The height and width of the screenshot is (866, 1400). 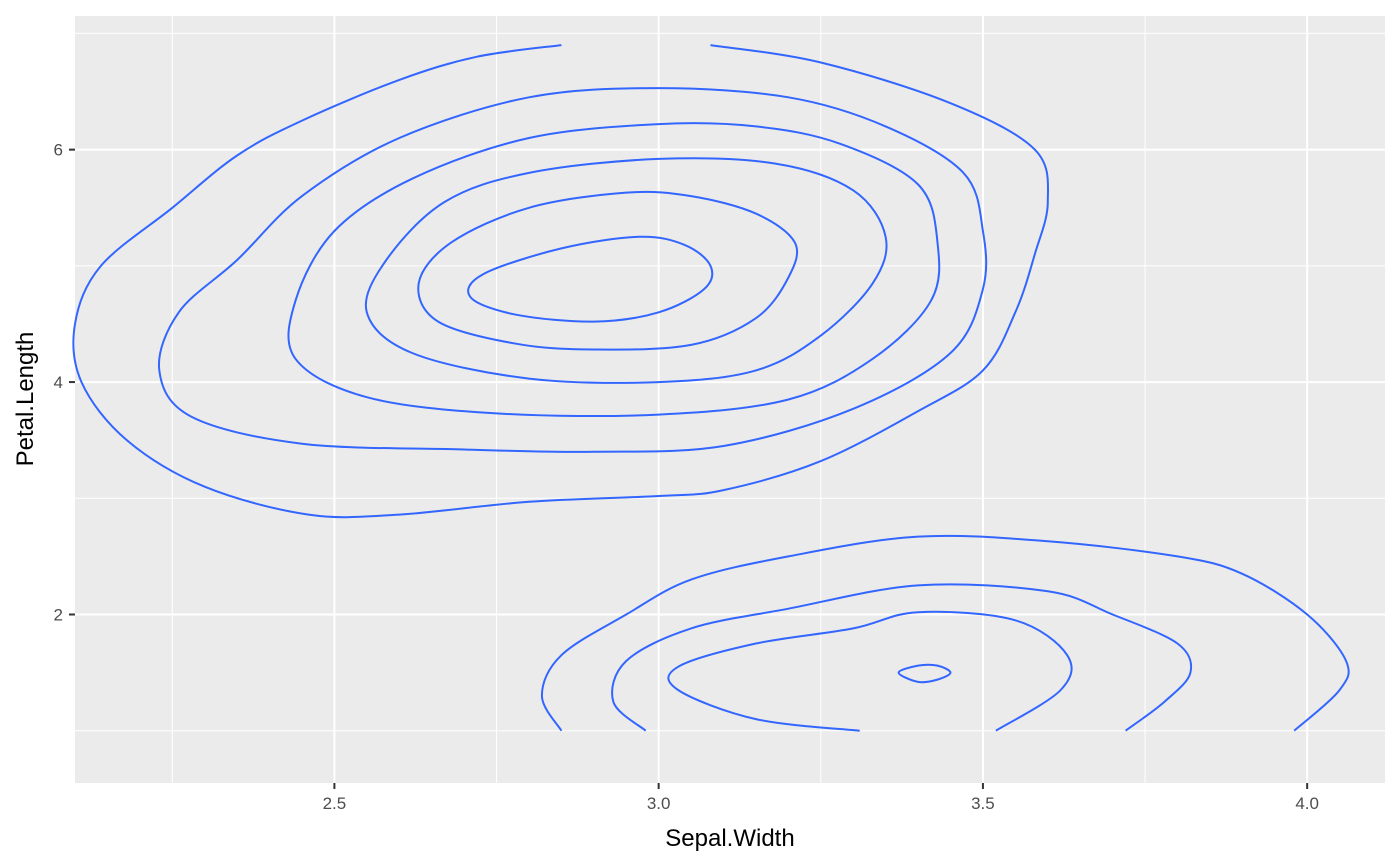 What do you see at coordinates (729, 838) in the screenshot?
I see `x-axis-title: Sepal.Width` at bounding box center [729, 838].